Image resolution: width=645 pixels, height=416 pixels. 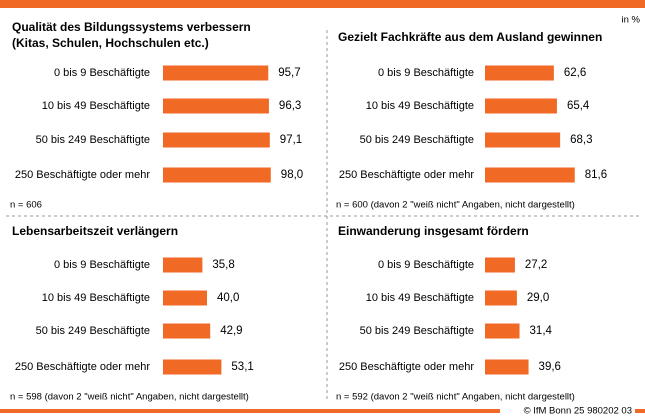 I want to click on chart-title: Lebensarbeitszeit verlängern, so click(x=95, y=231).